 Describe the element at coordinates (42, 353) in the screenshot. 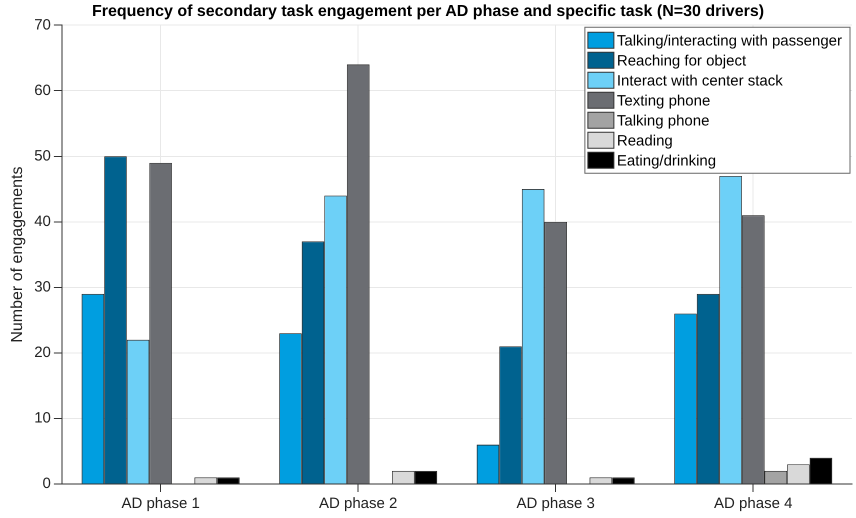

I see `y-tick-label: 20` at that location.